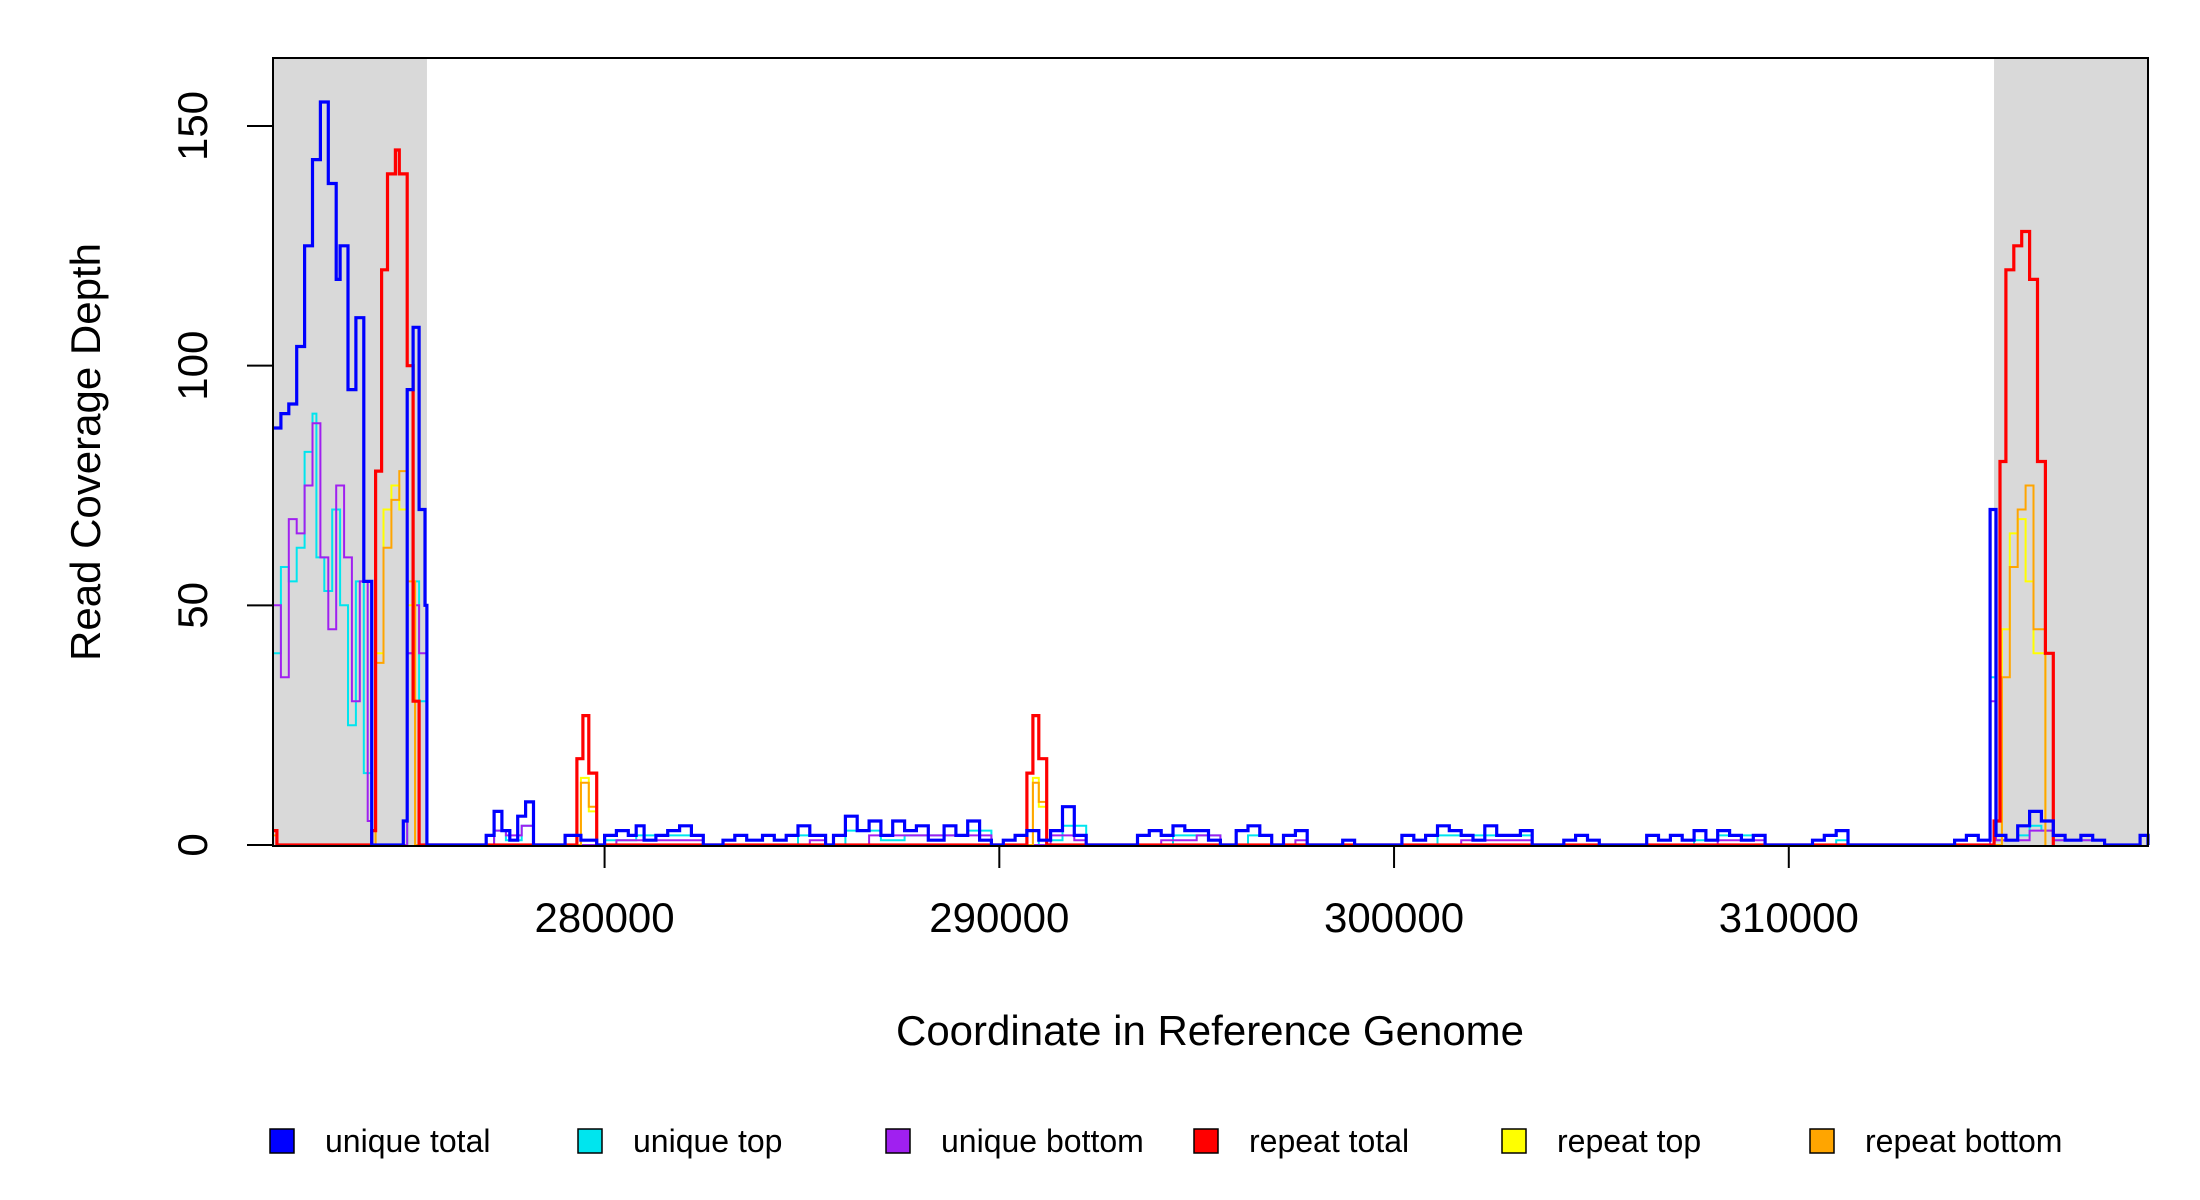  I want to click on y-tick-label-150: 150, so click(192, 126).